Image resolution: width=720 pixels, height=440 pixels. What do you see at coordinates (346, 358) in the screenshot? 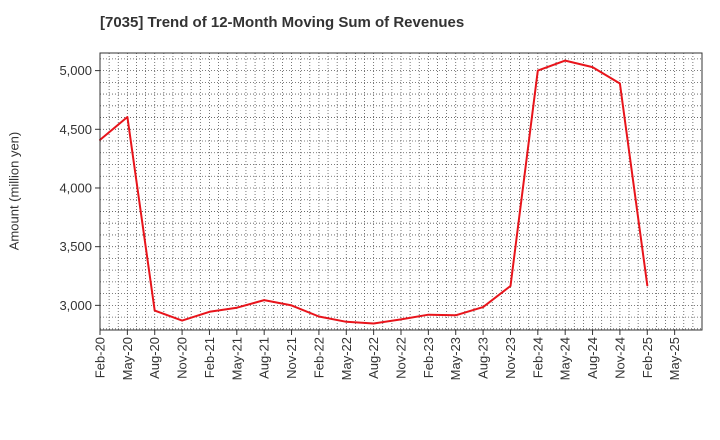
I see `x-tick-label: May-22` at bounding box center [346, 358].